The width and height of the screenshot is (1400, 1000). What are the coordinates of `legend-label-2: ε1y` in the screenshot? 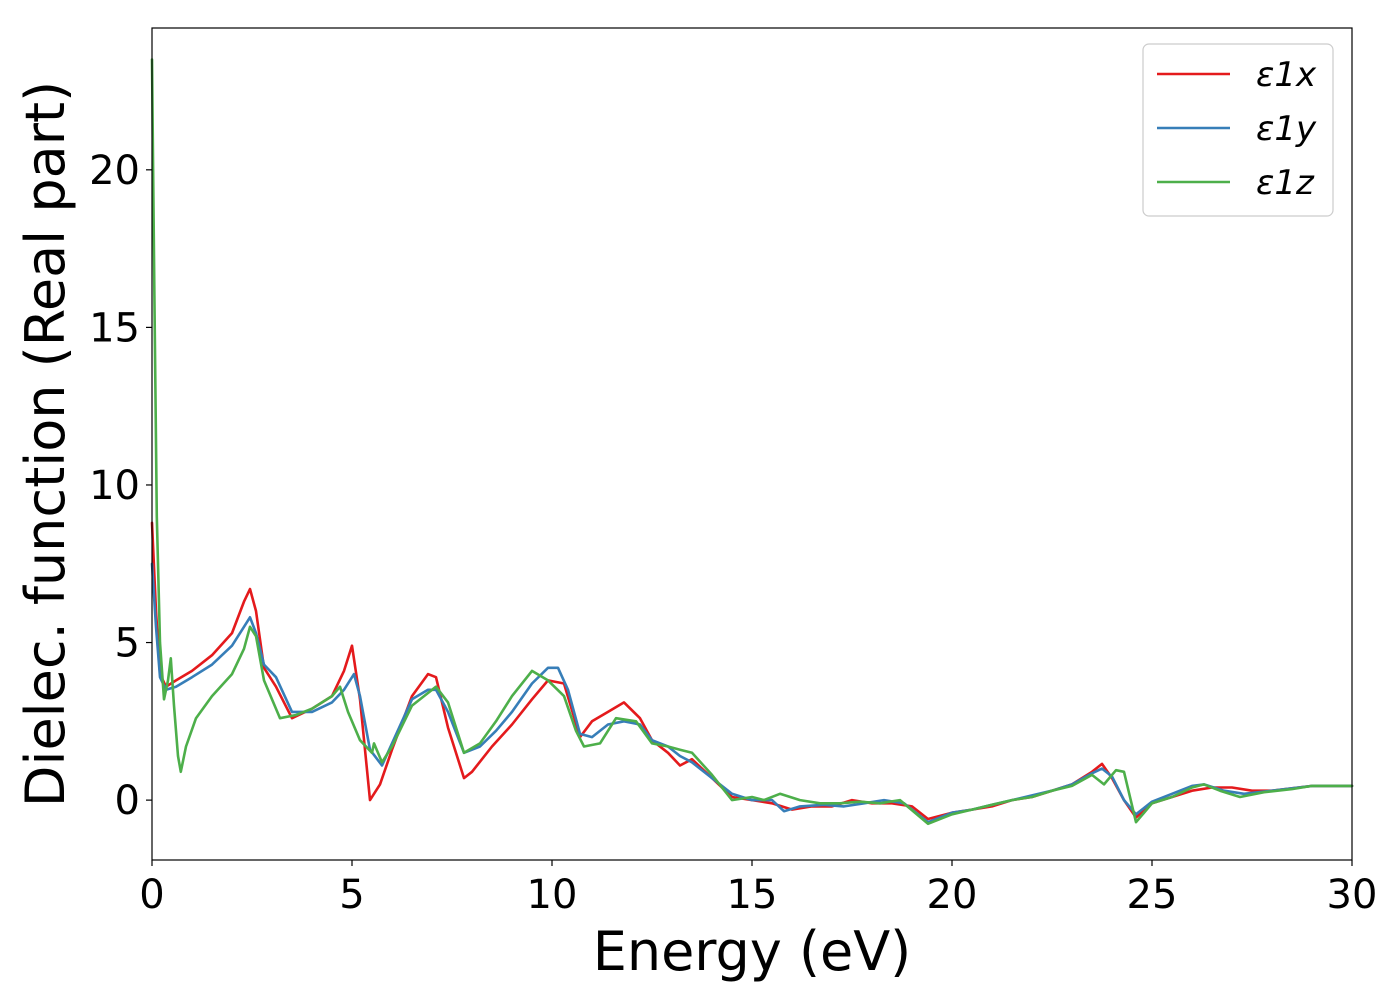 It's located at (1286, 129).